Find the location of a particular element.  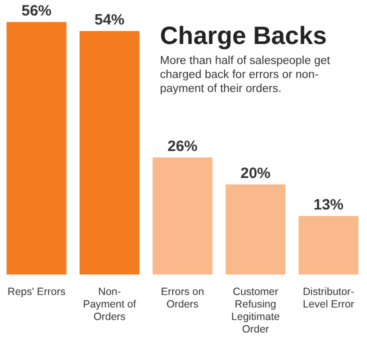

text: More than half of salespeople get charged back for errors or non-payment of their orders. is located at coordinates (246, 75).